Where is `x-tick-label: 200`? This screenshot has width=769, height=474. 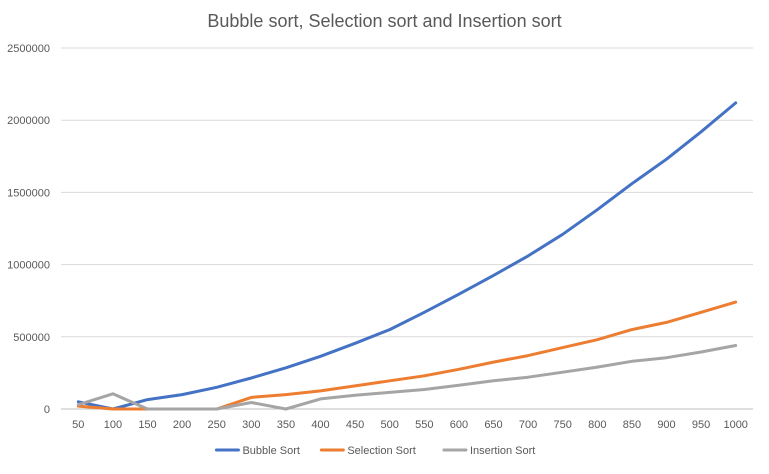
x-tick-label: 200 is located at coordinates (182, 425).